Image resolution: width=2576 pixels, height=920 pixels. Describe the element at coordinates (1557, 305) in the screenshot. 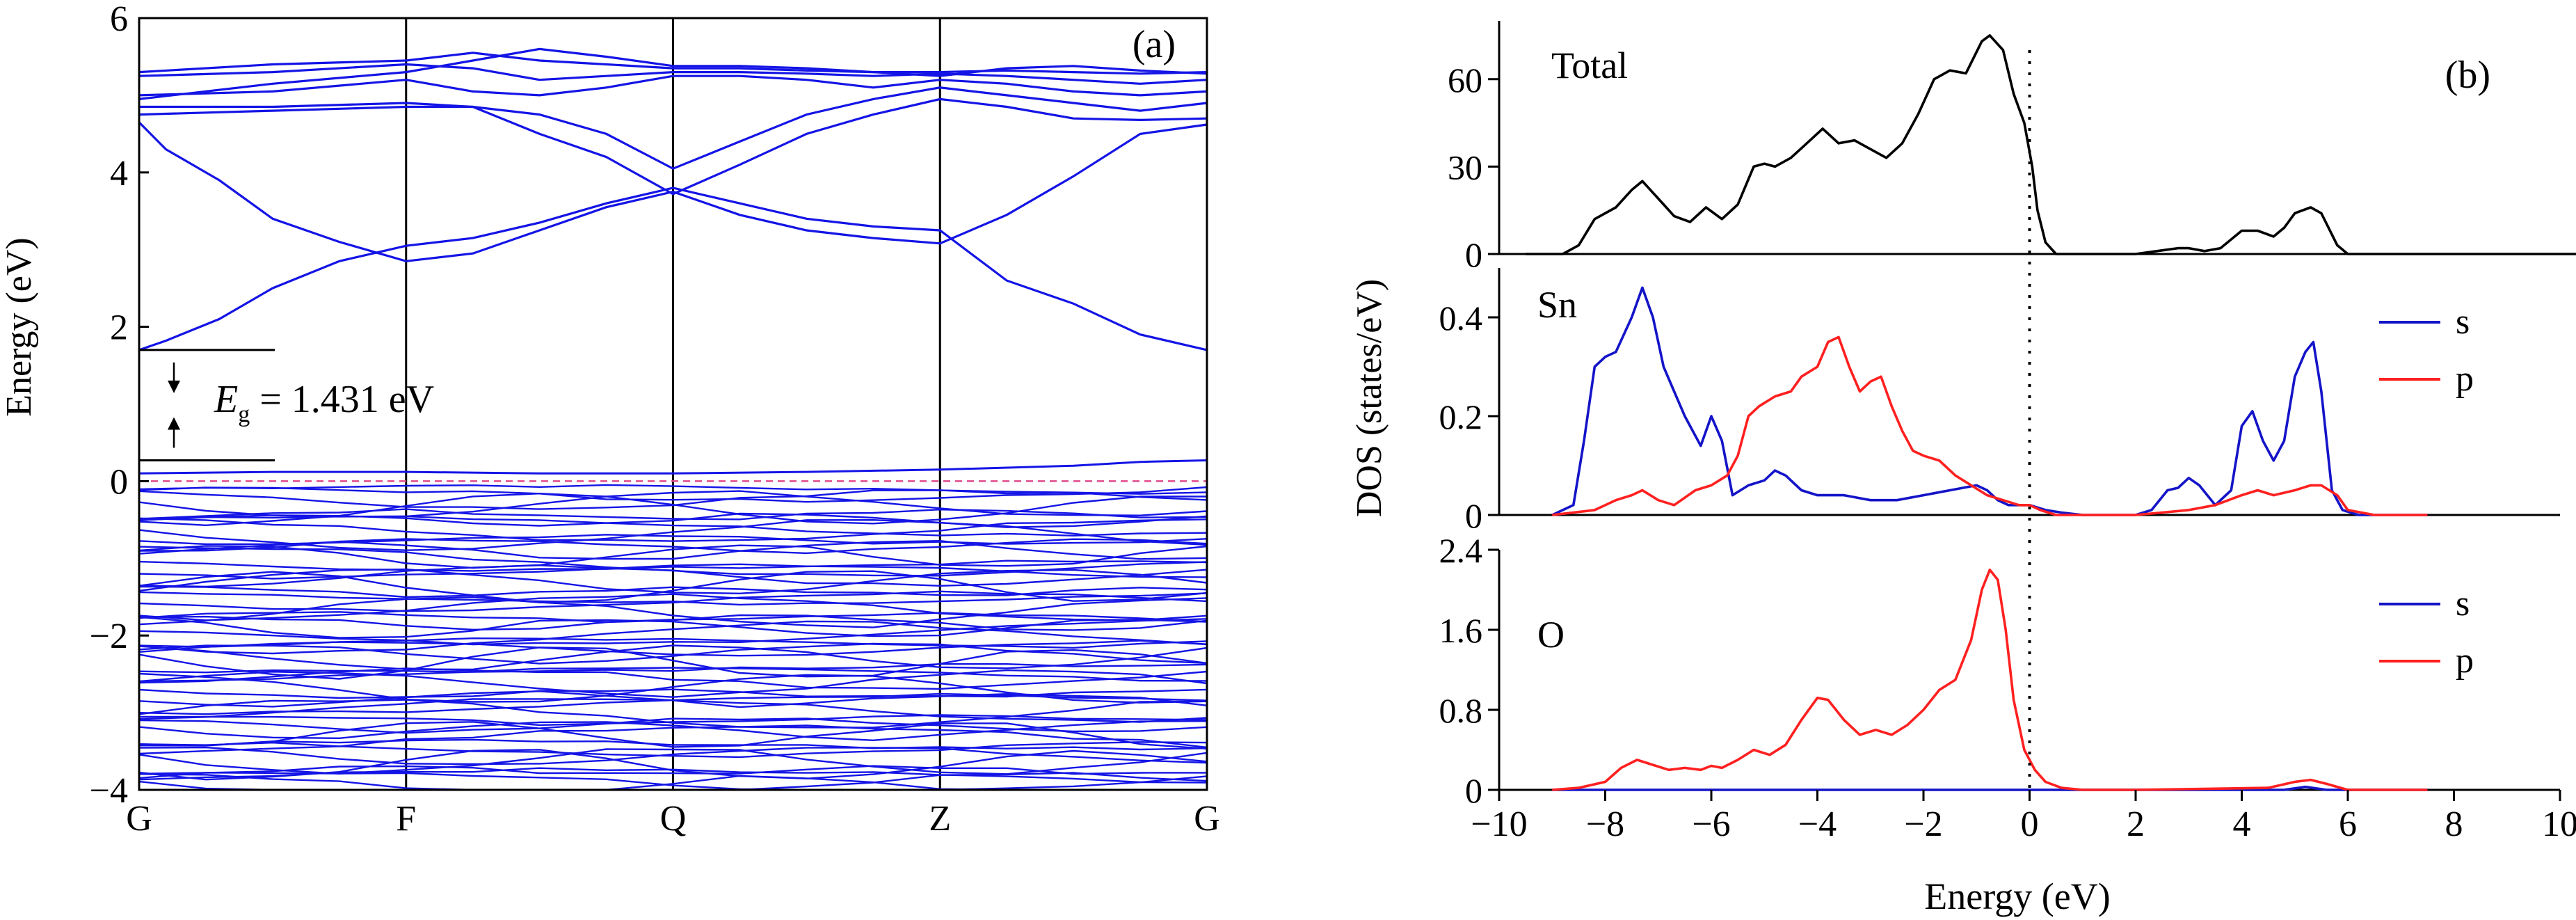

I see `subplot-label-sn: Sn` at that location.